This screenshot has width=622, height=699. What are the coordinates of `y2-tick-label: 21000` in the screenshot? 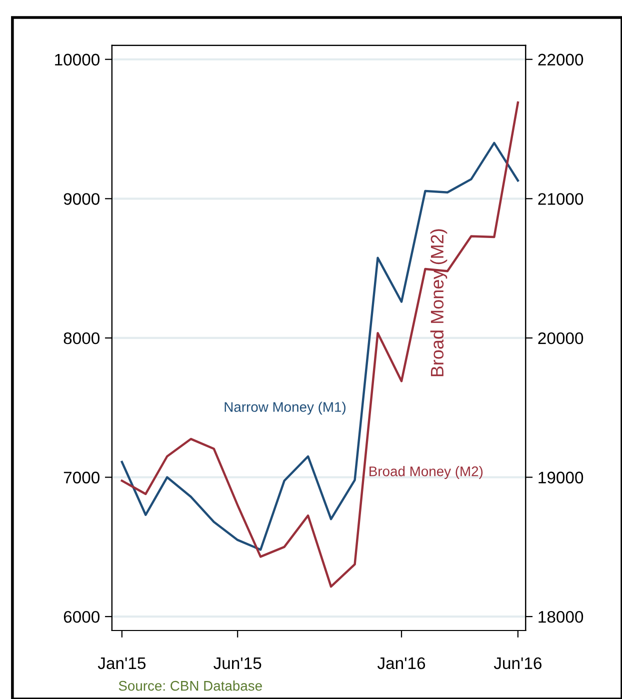 It's located at (561, 199).